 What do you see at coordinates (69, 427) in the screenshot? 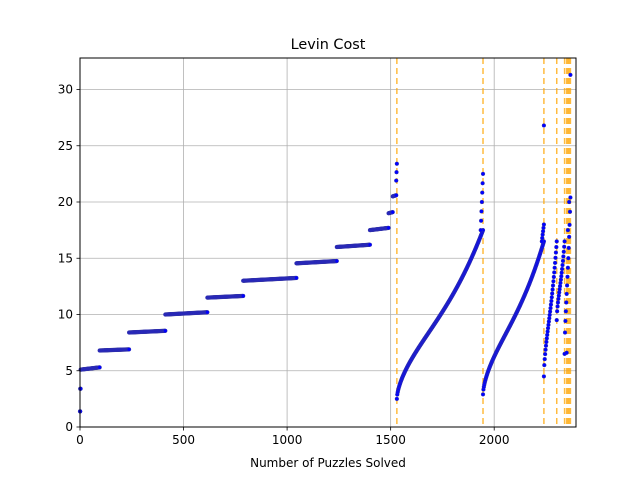
I see `y-tick-label: 0` at bounding box center [69, 427].